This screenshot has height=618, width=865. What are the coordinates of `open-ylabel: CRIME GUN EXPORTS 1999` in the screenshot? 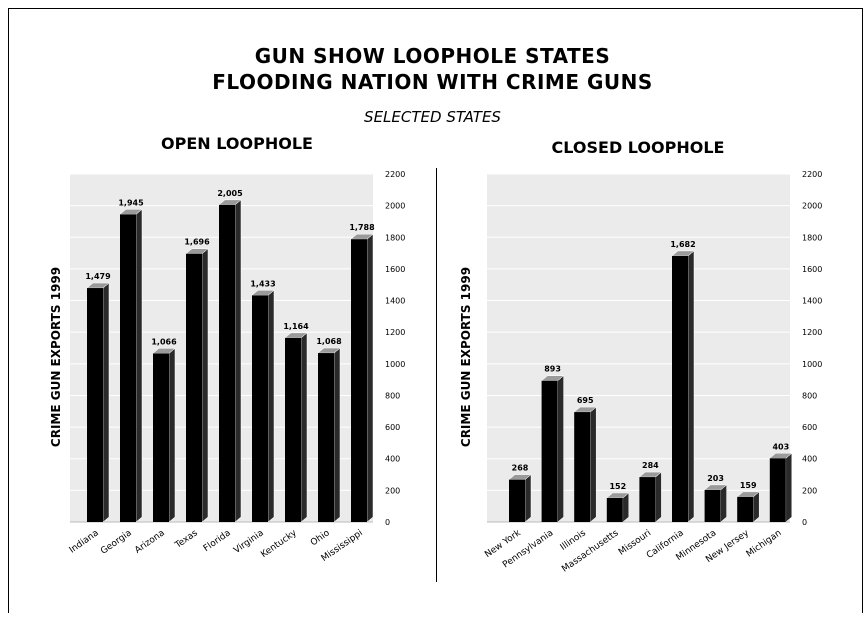 It's located at (56, 357).